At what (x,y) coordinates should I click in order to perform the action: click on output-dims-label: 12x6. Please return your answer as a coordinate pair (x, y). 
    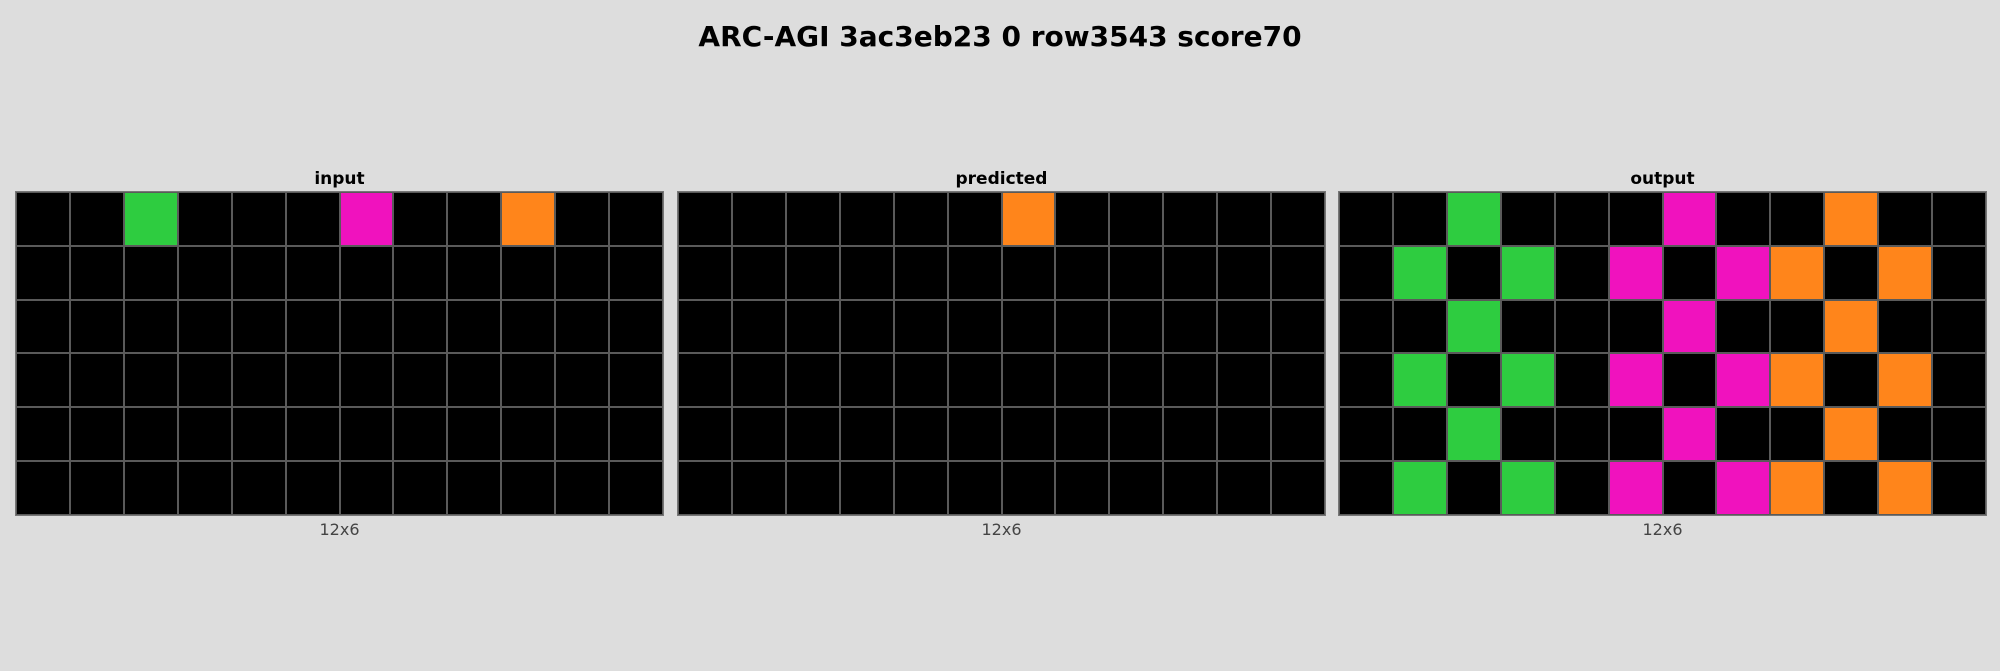
    Looking at the image, I should click on (1662, 529).